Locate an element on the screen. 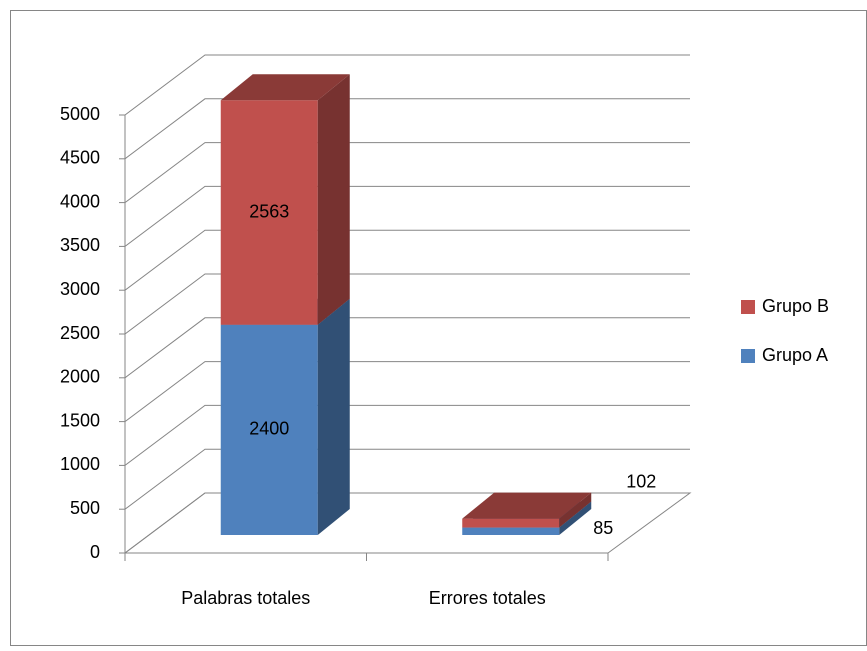 Image resolution: width=867 pixels, height=651 pixels. data-label: 2400 is located at coordinates (269, 429).